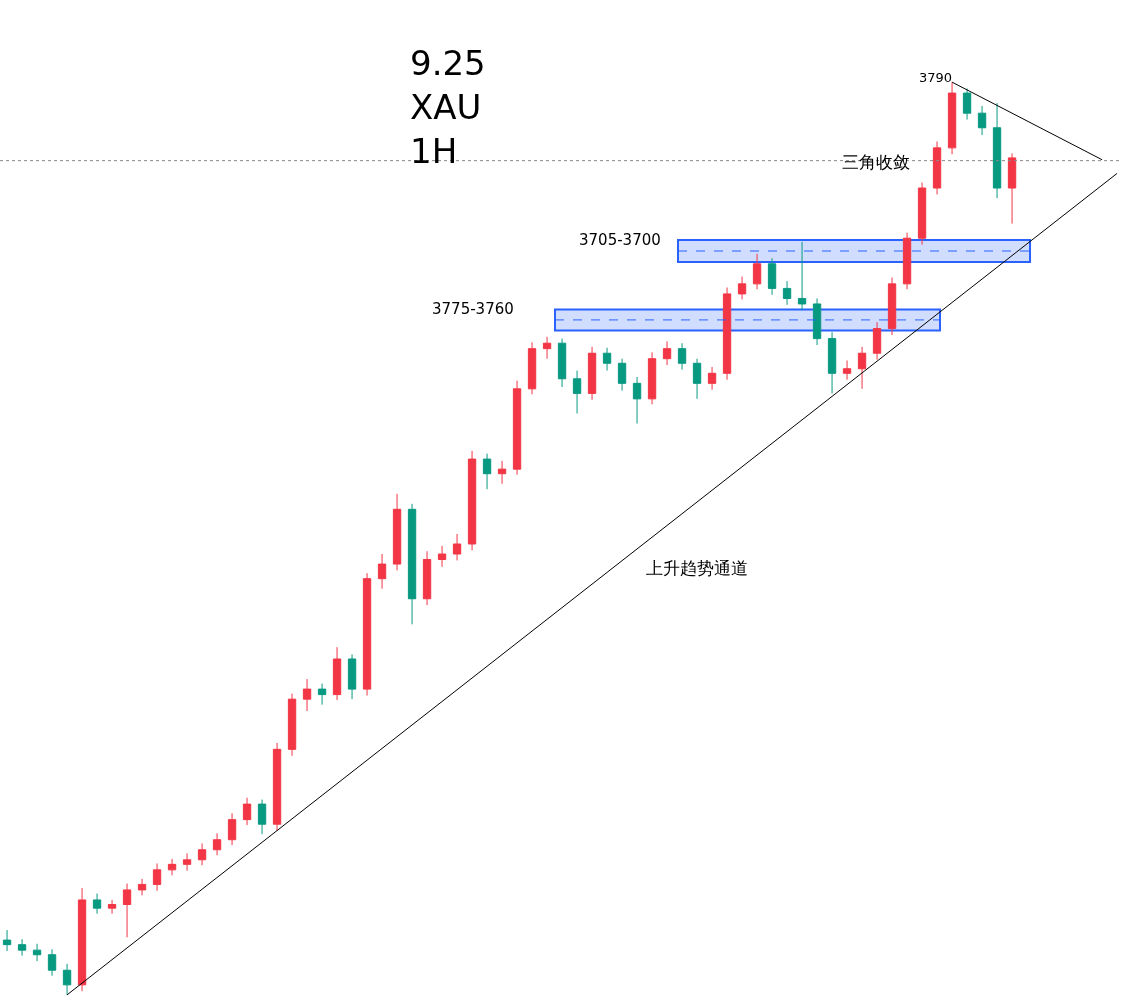 This screenshot has width=1122, height=1004. Describe the element at coordinates (473, 309) in the screenshot. I see `band-label: 3775-3760` at that location.